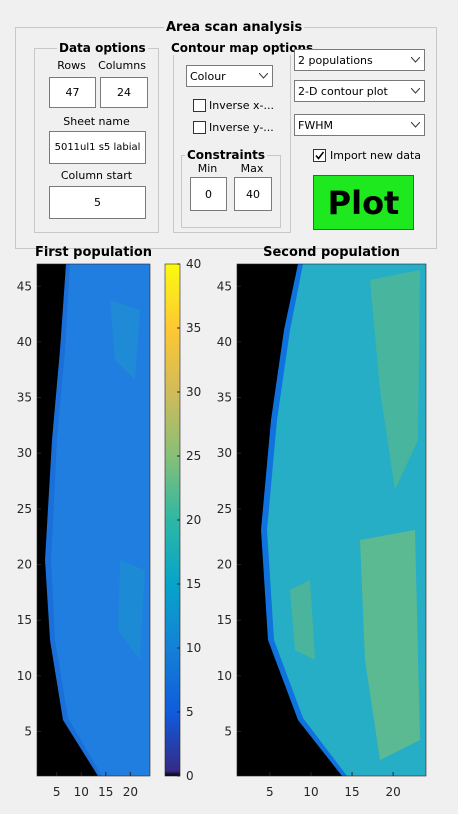  I want to click on group-title: Constraints, so click(226, 155).